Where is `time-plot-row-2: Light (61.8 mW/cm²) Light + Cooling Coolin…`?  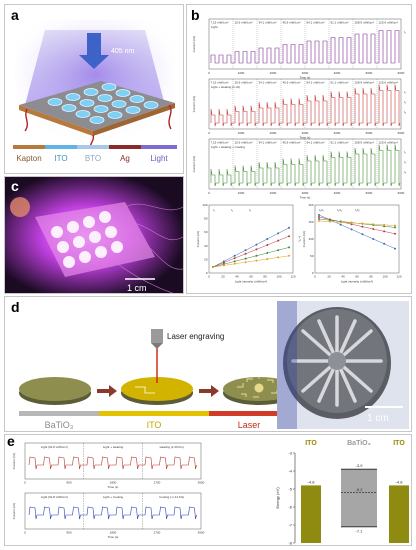
time-plot-row-2: Light (61.8 mW/cm²) Light + Cooling Coolin… is located at coordinates (108, 515).